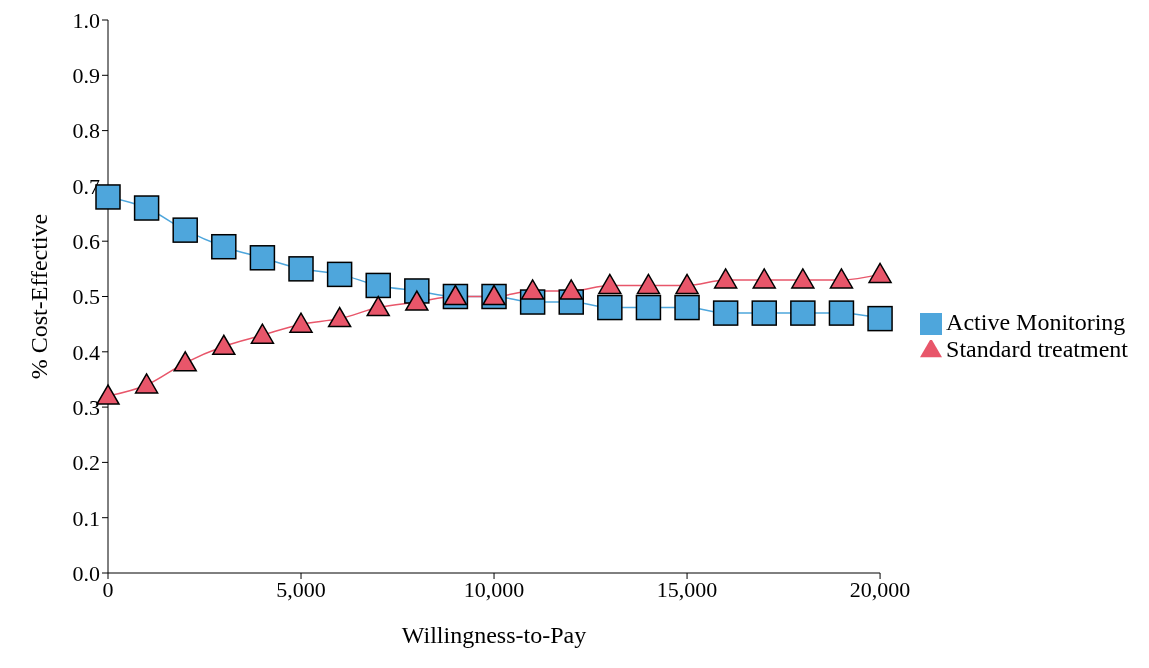 The image size is (1149, 668). Describe the element at coordinates (301, 589) in the screenshot. I see `x-tick-label: 5,000` at that location.